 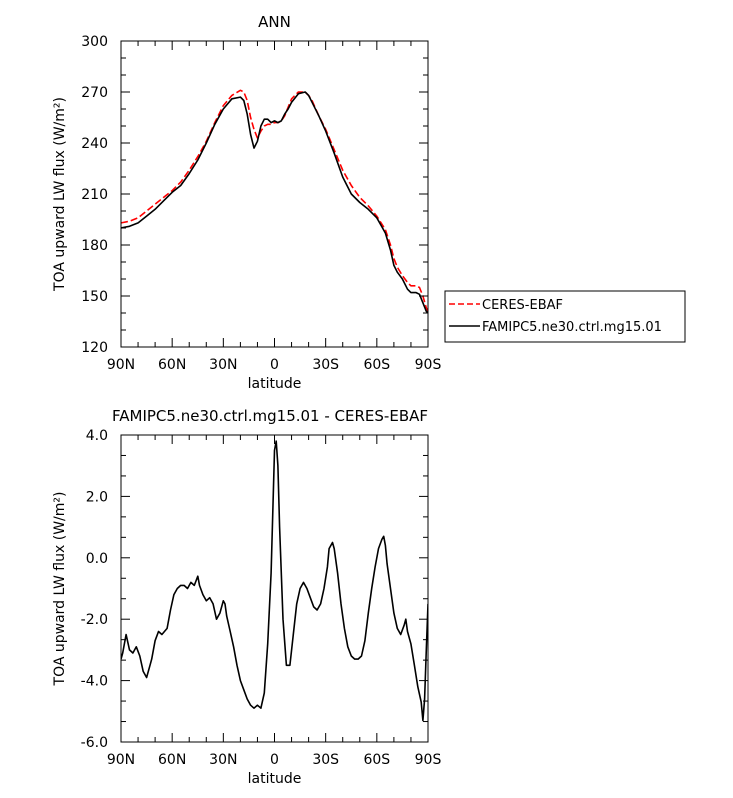 What do you see at coordinates (94, 246) in the screenshot?
I see `y-tick-label: 180` at bounding box center [94, 246].